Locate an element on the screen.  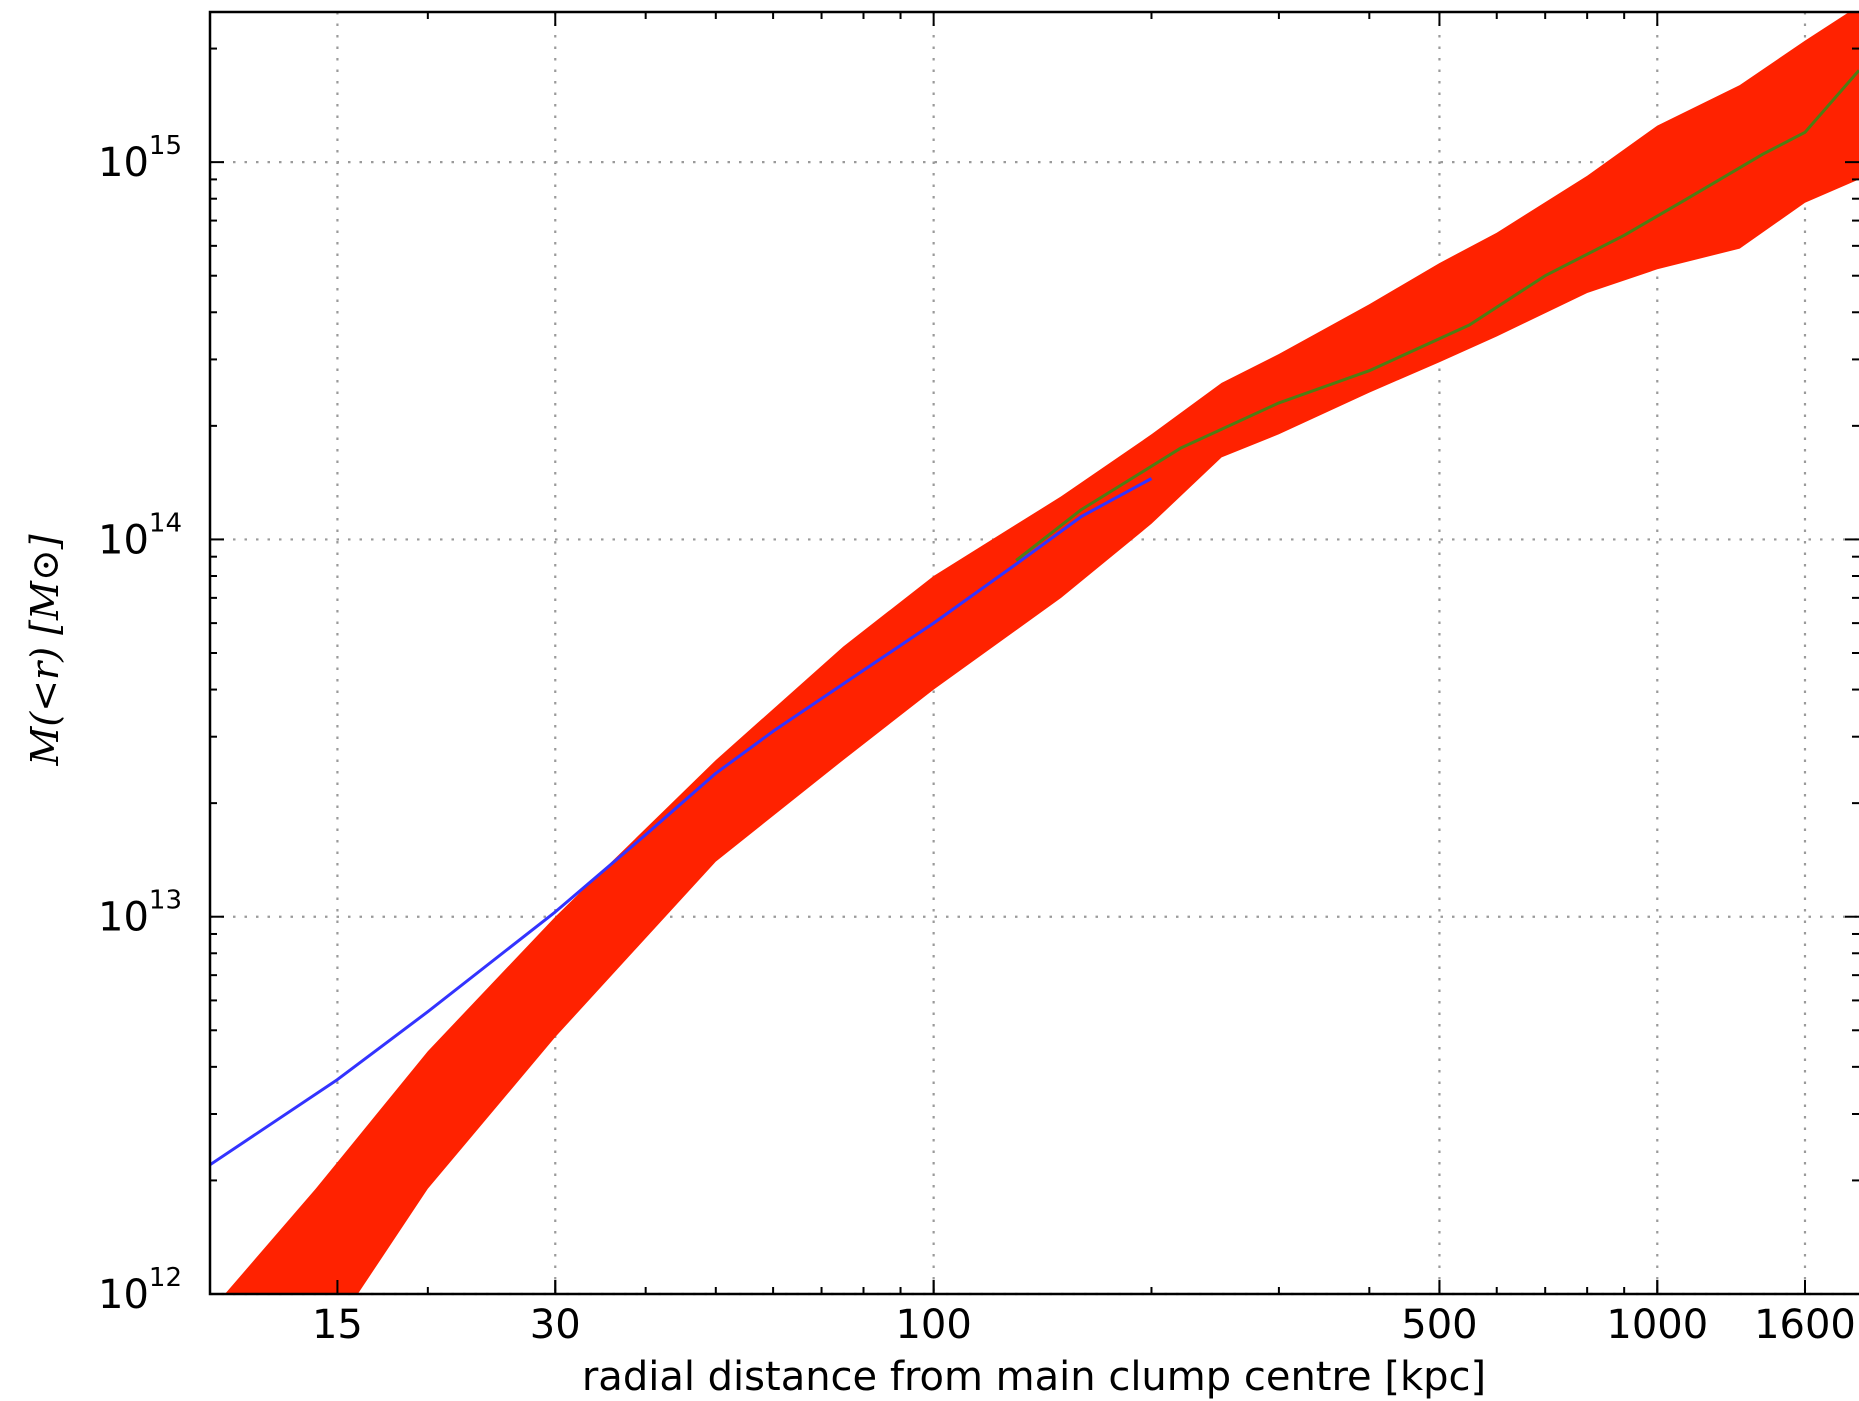
x-tick-label: 30 is located at coordinates (555, 1325).